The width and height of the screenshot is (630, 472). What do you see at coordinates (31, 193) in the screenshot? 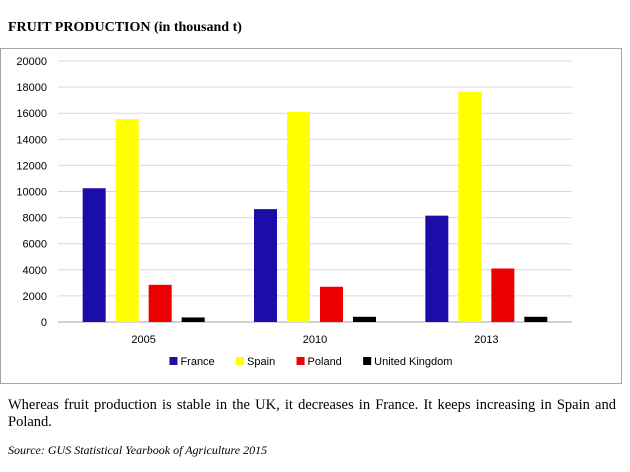
I see `y-tick-label: 10000` at bounding box center [31, 193].